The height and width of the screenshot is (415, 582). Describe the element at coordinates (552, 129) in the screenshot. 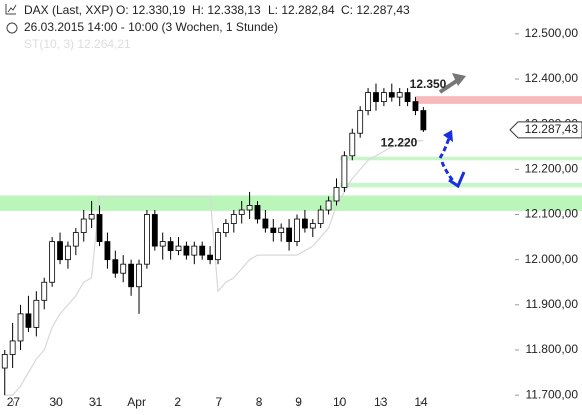

I see `last-price-label: 12.287,43` at that location.